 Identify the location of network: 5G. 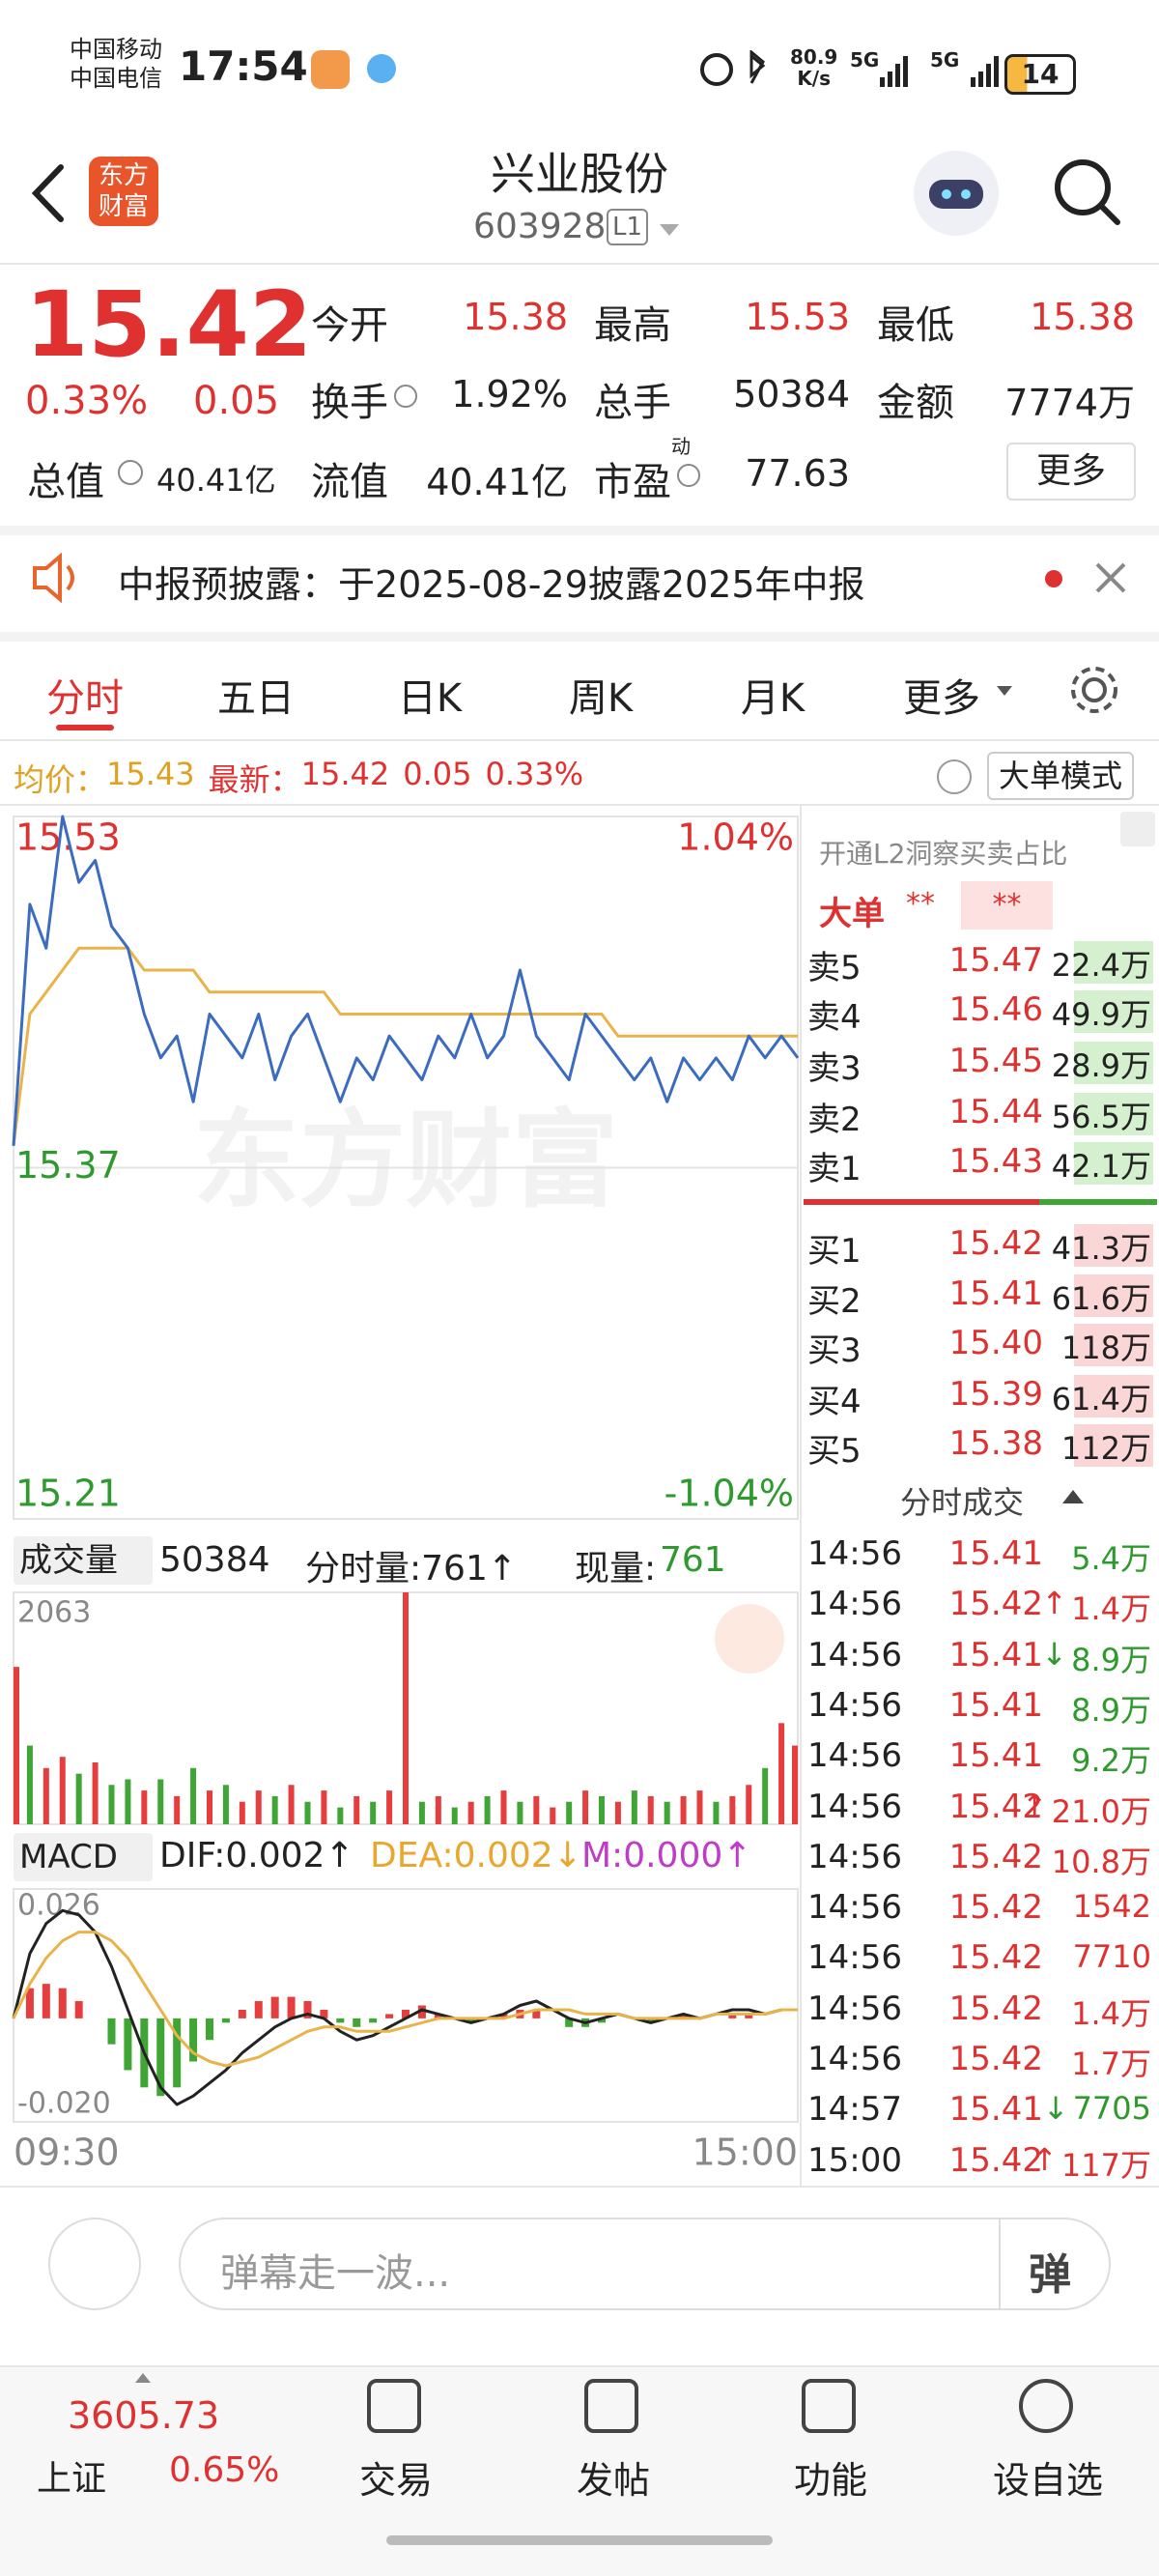
(865, 60).